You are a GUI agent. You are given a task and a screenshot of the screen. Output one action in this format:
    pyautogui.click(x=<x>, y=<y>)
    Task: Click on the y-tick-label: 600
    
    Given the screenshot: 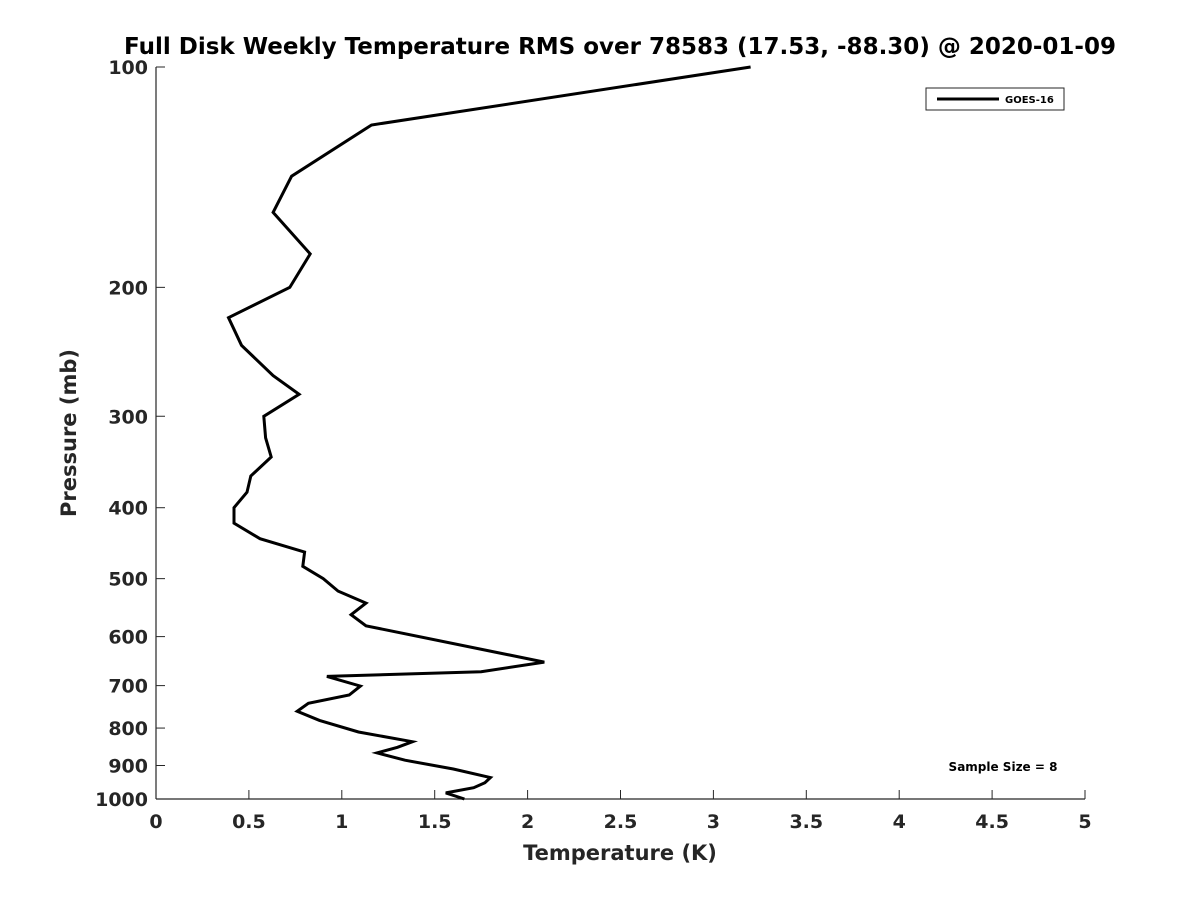 What is the action you would take?
    pyautogui.click(x=128, y=638)
    